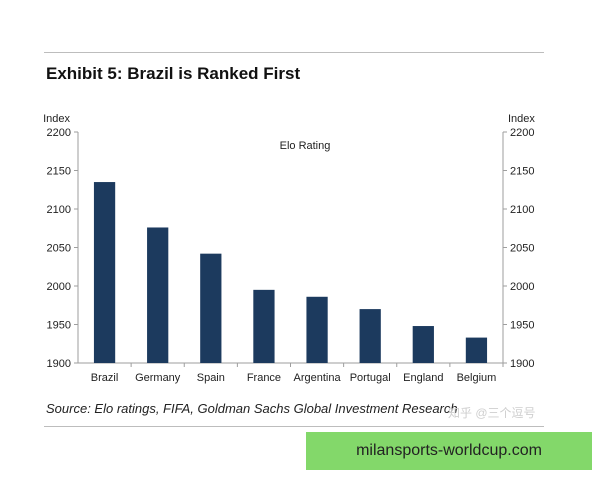 Image resolution: width=600 pixels, height=480 pixels. Describe the element at coordinates (105, 378) in the screenshot. I see `x-tick-label: Brazil` at that location.